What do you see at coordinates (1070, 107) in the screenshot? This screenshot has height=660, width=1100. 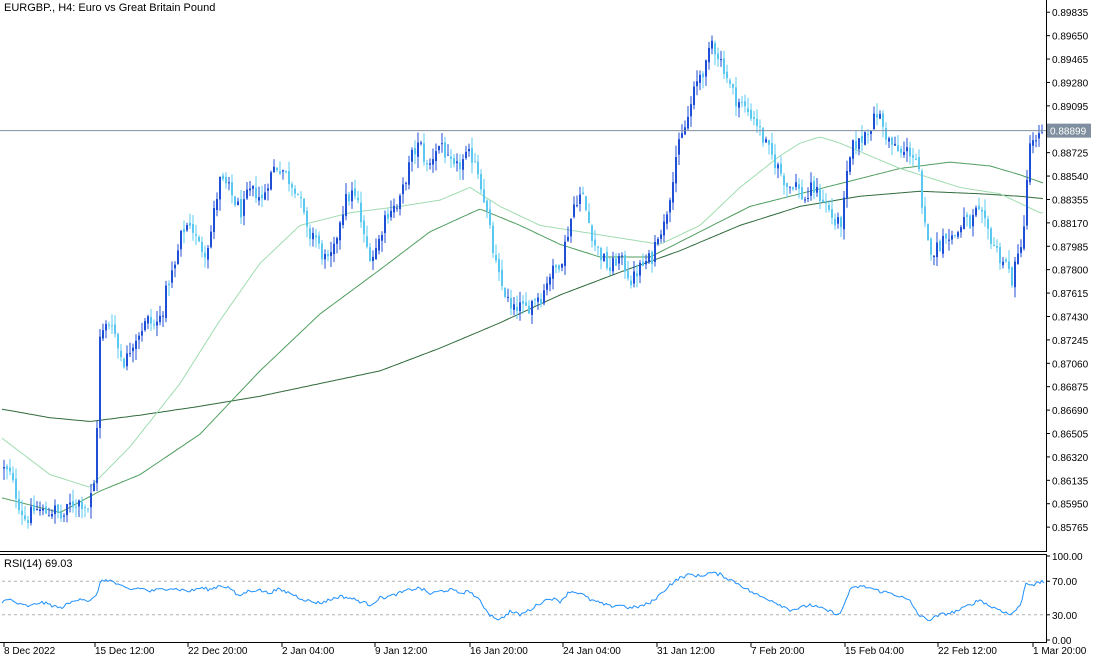 I see `price-axis-label: 0.89095` at bounding box center [1070, 107].